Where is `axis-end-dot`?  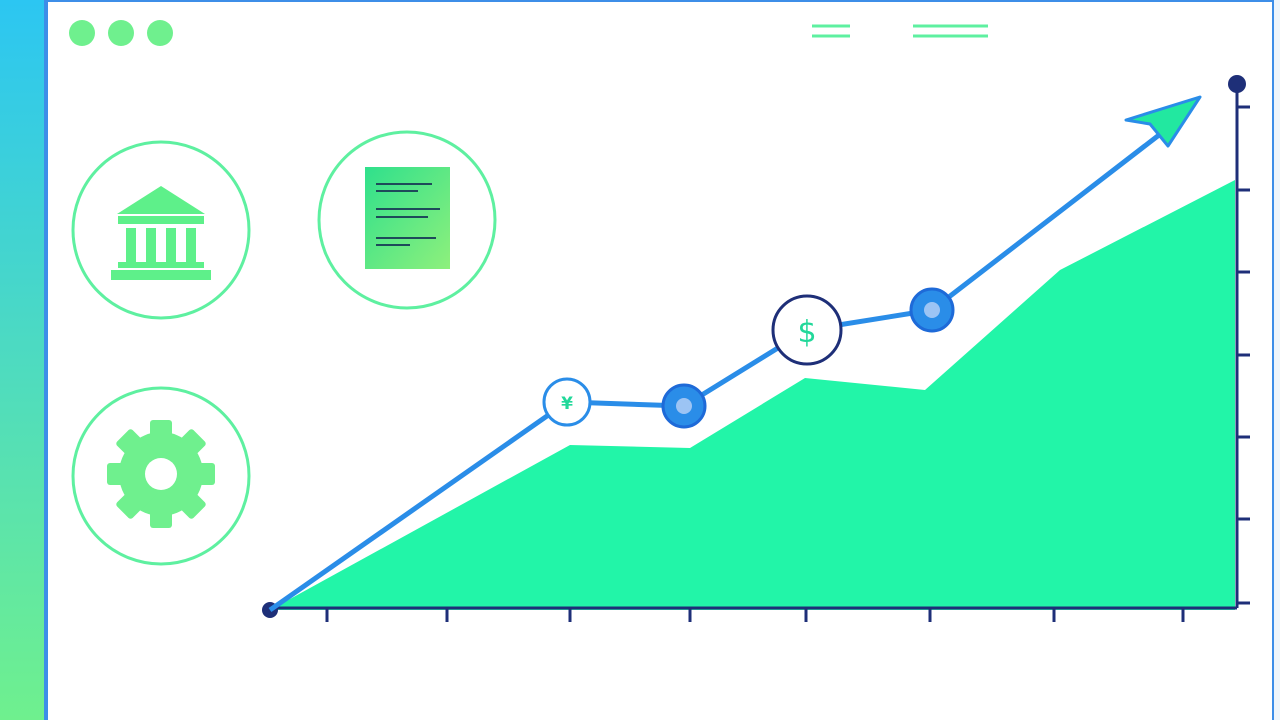
axis-end-dot is located at coordinates (1237, 84).